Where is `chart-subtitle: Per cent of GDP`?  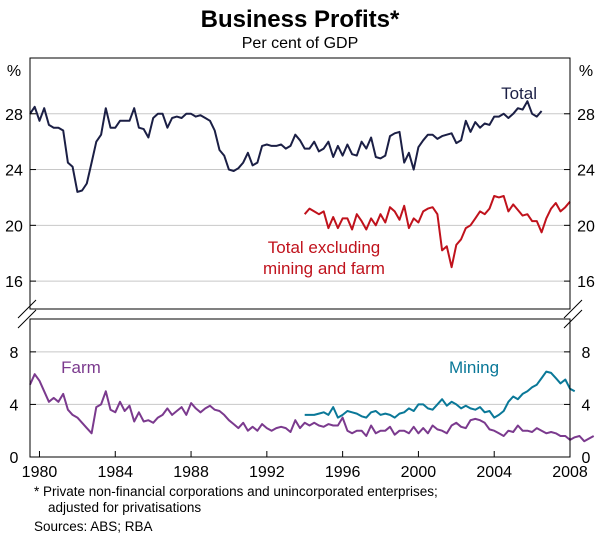 chart-subtitle: Per cent of GDP is located at coordinates (300, 43).